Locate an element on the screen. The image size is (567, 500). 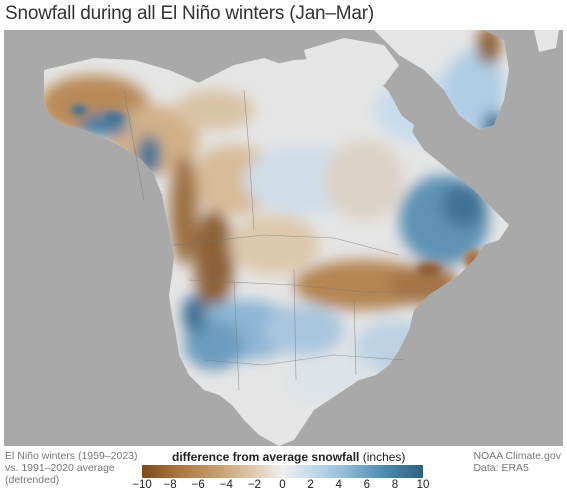
colorbar-tick-label: 10 is located at coordinates (423, 485).